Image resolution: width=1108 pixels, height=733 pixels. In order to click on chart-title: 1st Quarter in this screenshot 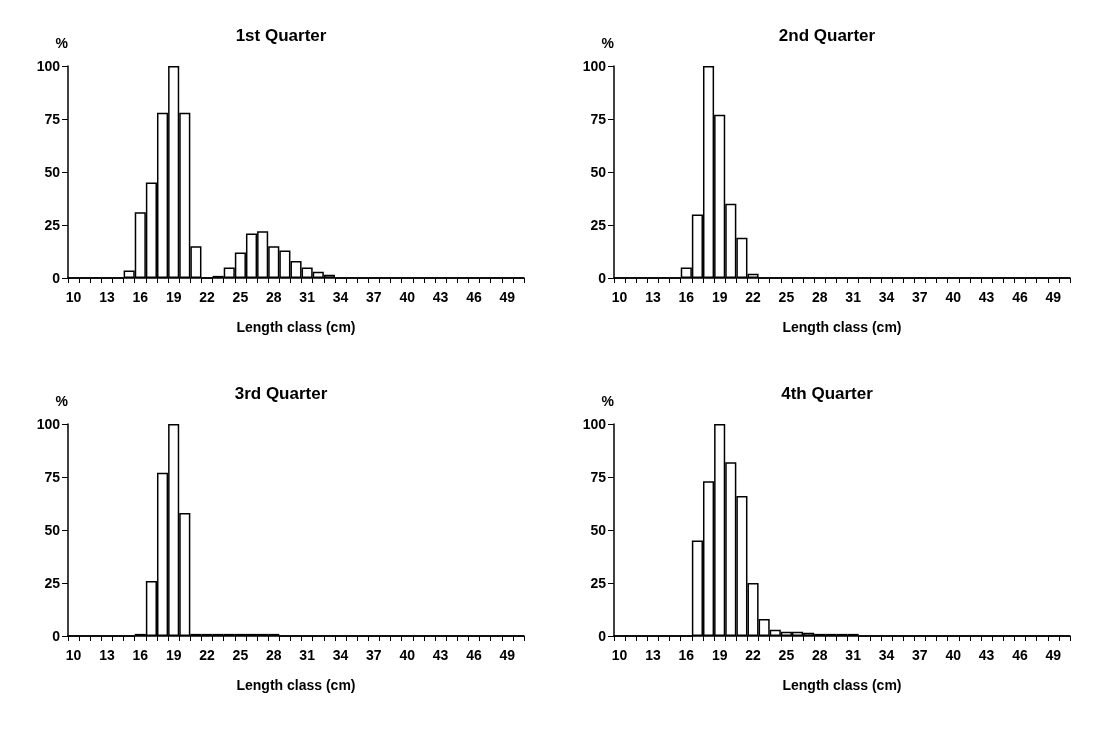, I will do `click(281, 35)`.